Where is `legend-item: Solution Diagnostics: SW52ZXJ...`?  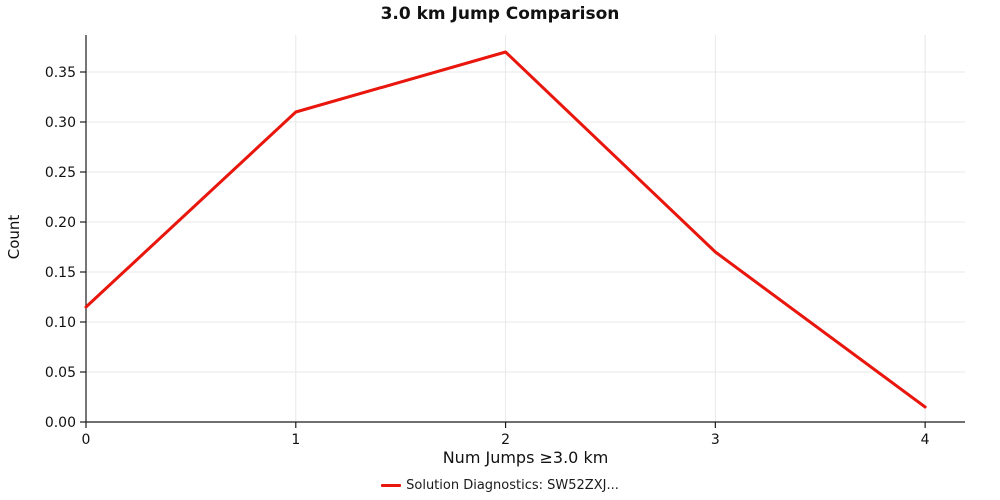
legend-item: Solution Diagnostics: SW52ZXJ... is located at coordinates (500, 485).